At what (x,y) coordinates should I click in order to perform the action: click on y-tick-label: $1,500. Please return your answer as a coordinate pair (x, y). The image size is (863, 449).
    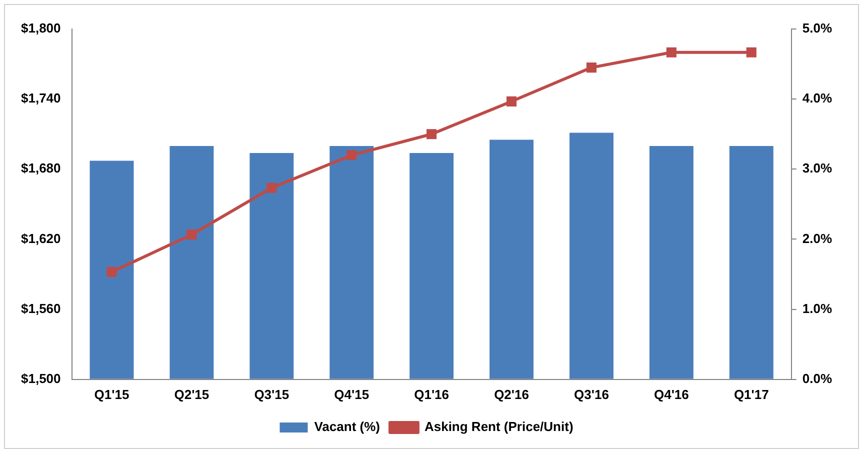
    Looking at the image, I should click on (40, 378).